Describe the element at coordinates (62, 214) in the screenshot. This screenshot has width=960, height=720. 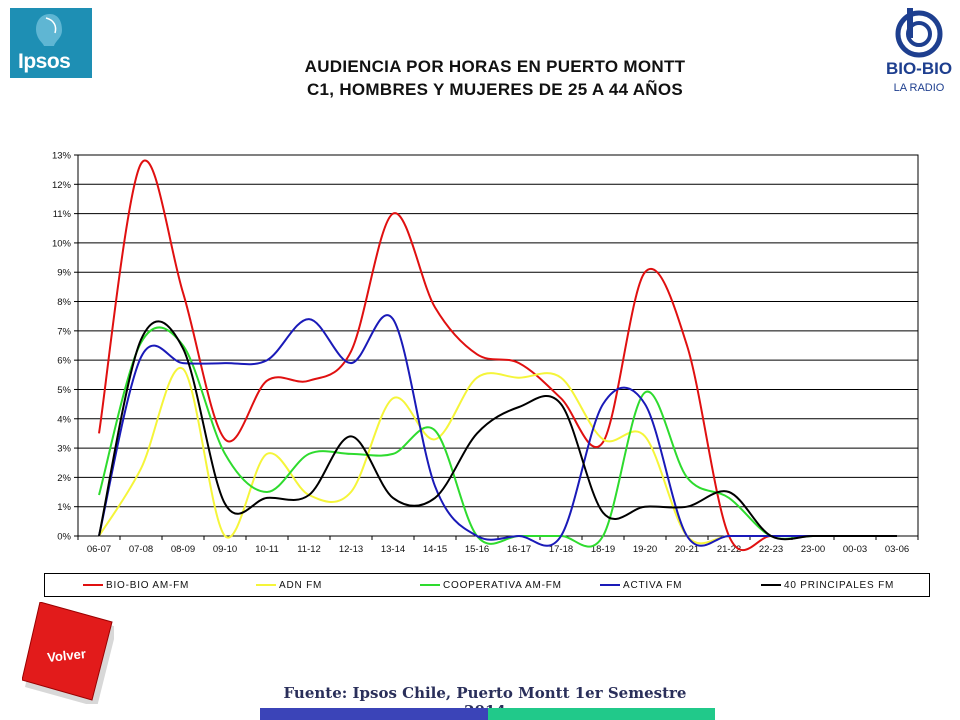
I see `y-tick-label: 11%` at that location.